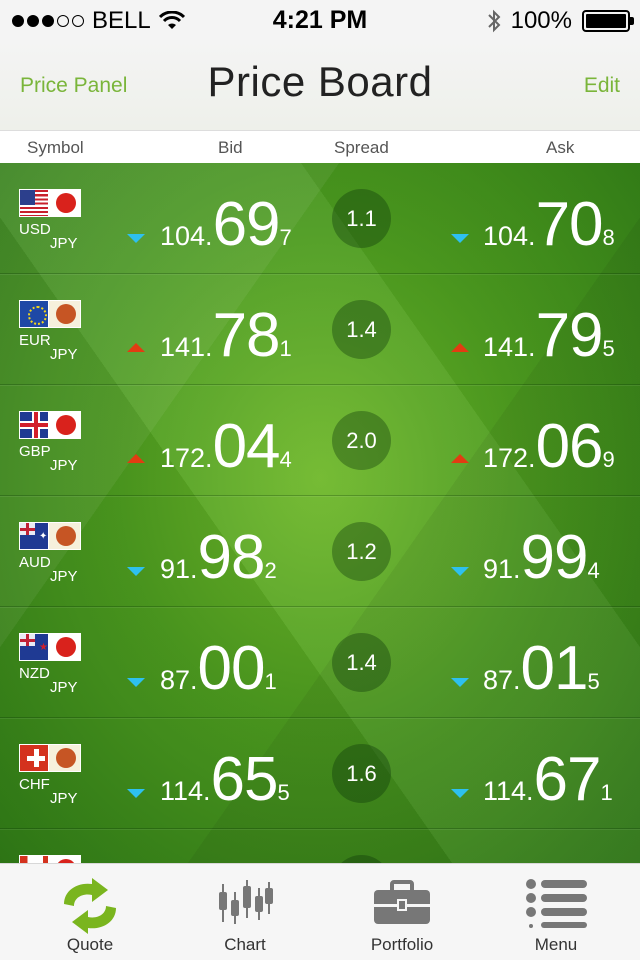  I want to click on bid-price: 172.044, so click(226, 446).